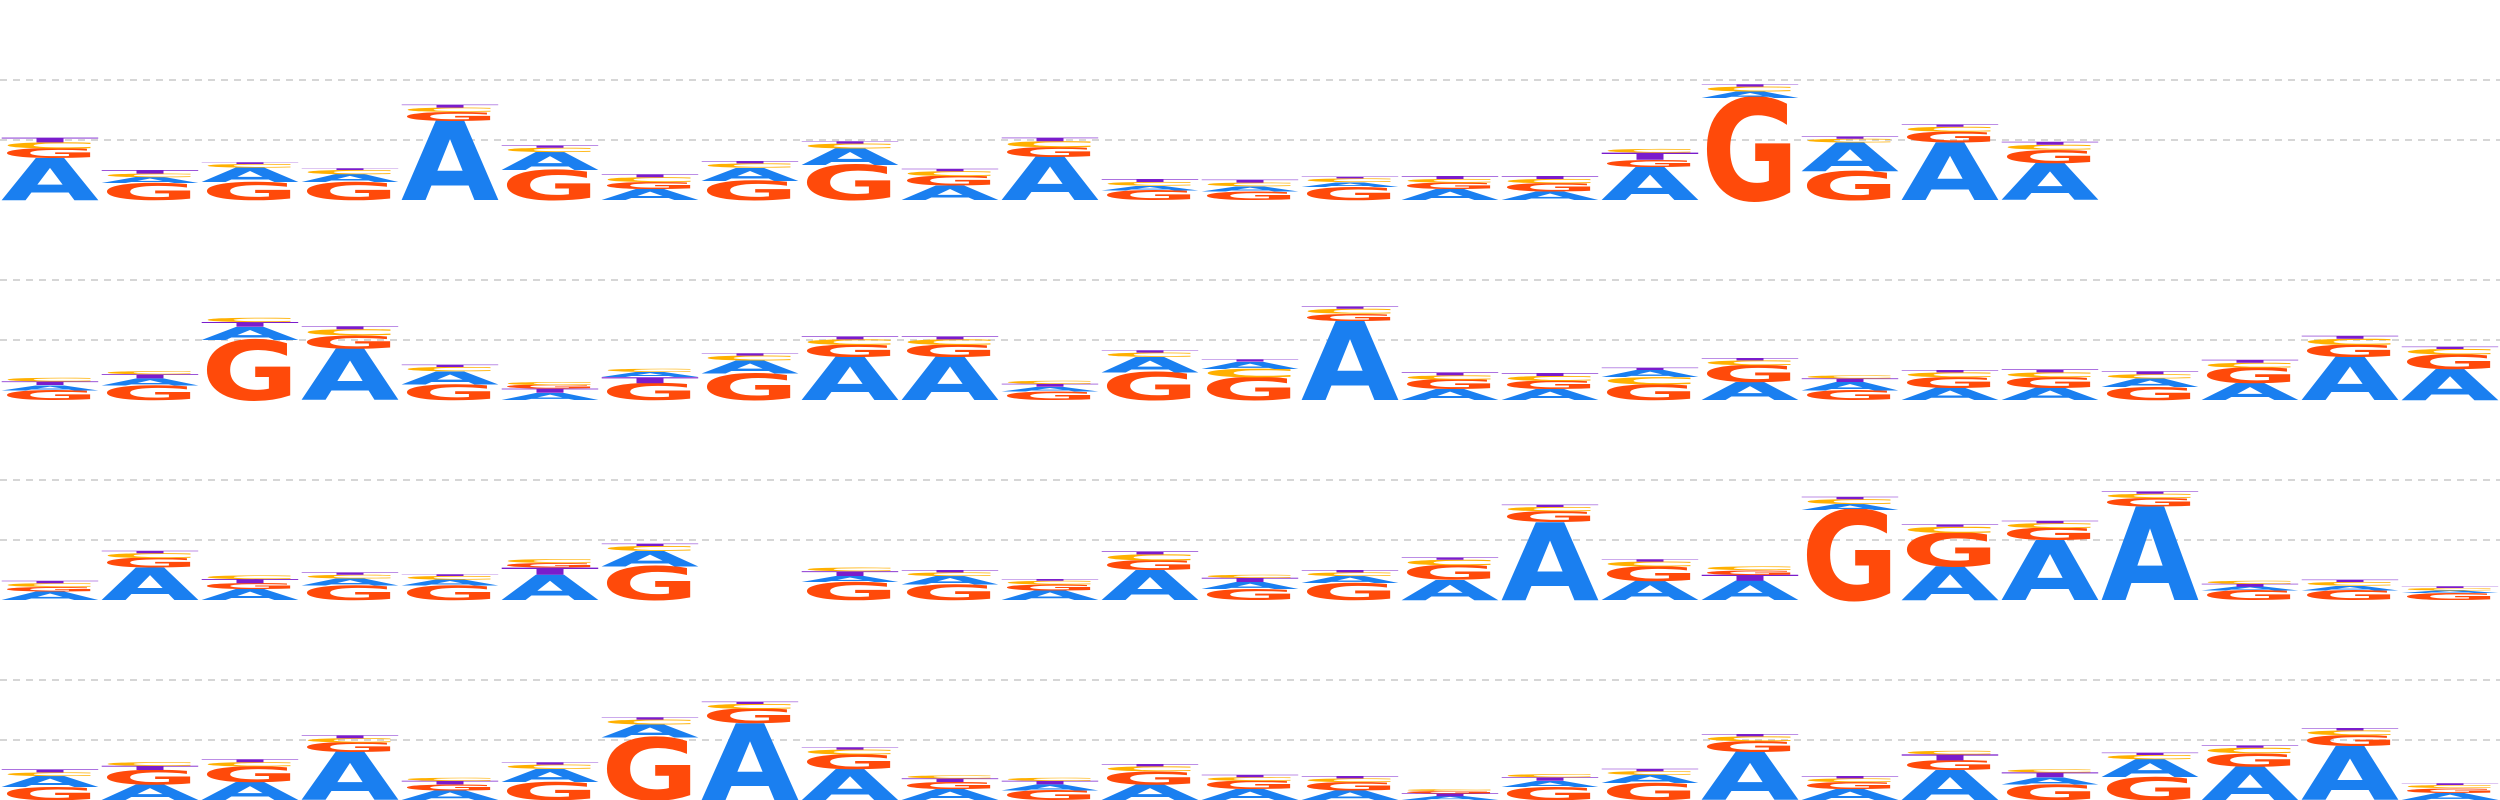  Describe the element at coordinates (2150, 785) in the screenshot. I see `logo-letter-G-row3-pos21: G` at that location.